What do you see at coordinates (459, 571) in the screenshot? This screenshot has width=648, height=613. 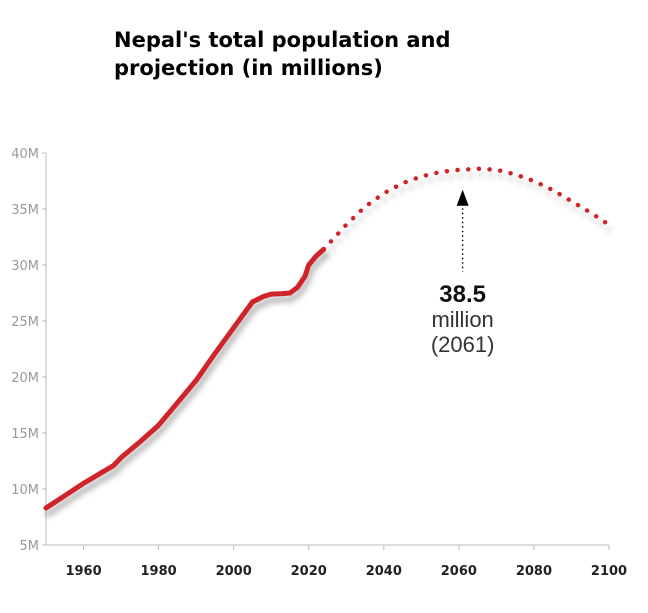 I see `x-tick-label: 2060` at bounding box center [459, 571].